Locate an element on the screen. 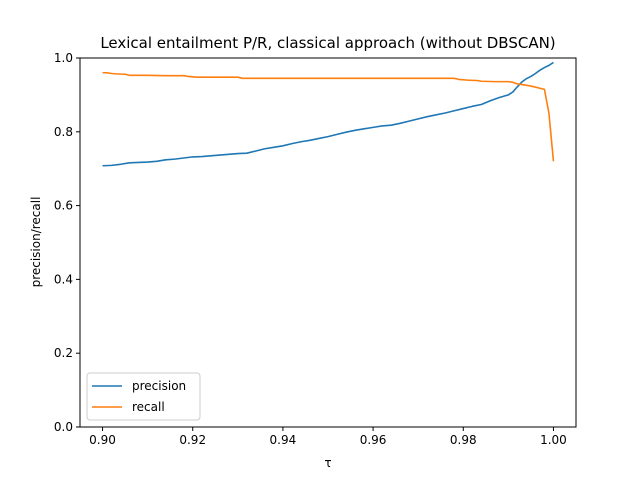  x-tick-label: 0.96 is located at coordinates (373, 440).